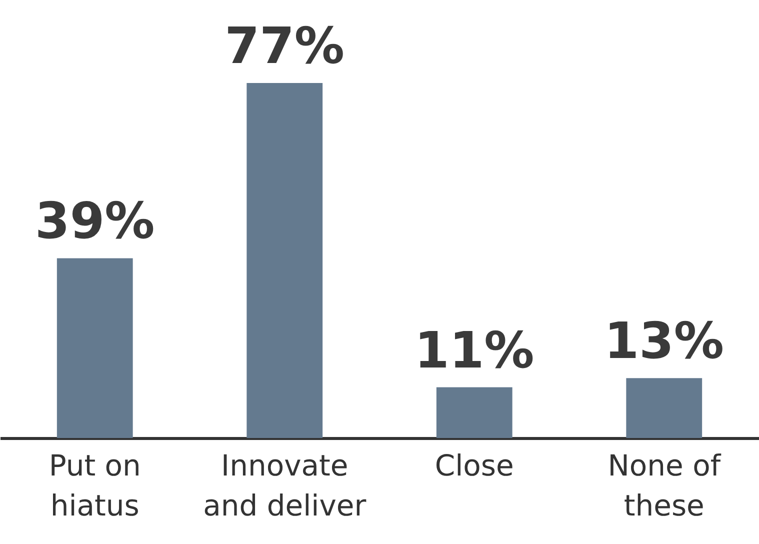 The height and width of the screenshot is (544, 759). I want to click on data-label: 13%, so click(664, 341).